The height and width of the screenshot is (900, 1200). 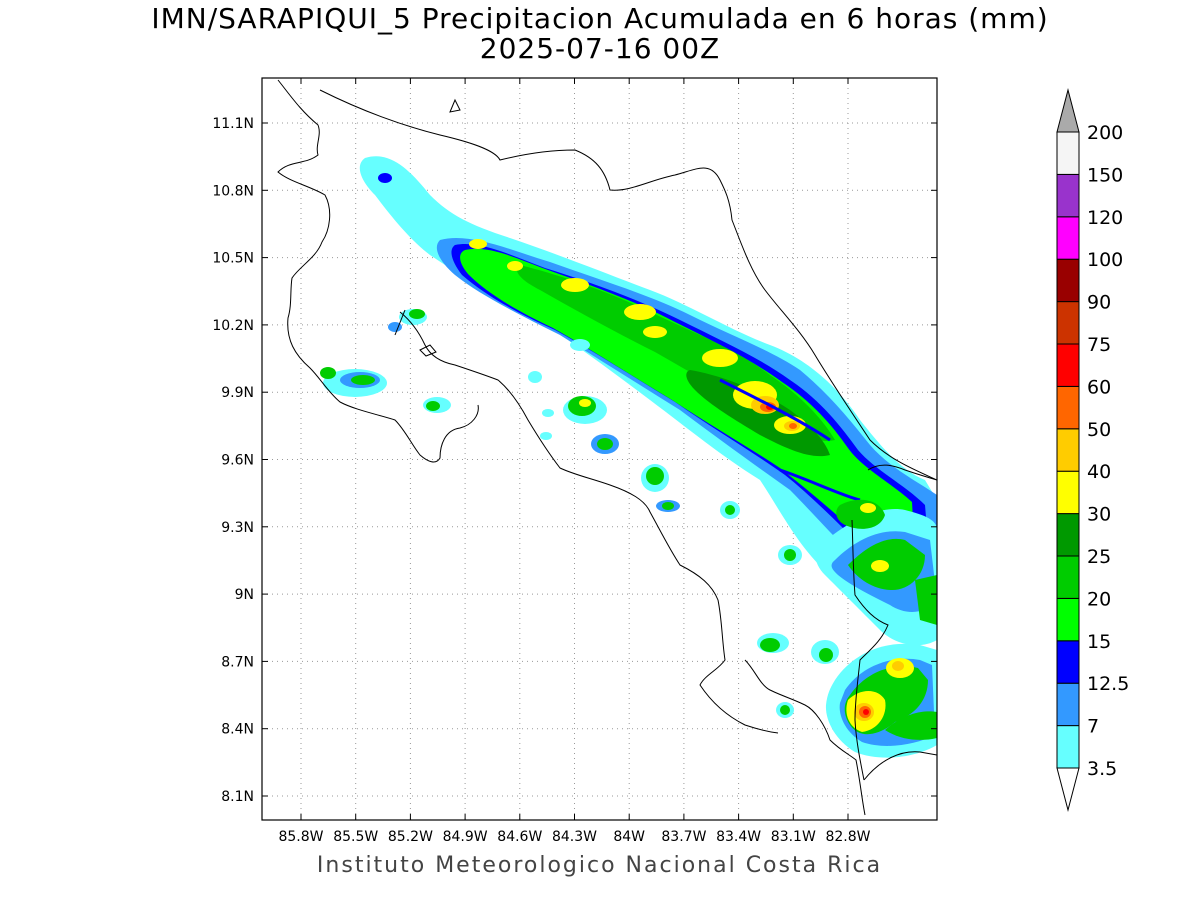 What do you see at coordinates (629, 837) in the screenshot?
I see `lon-tick-label: 84W` at bounding box center [629, 837].